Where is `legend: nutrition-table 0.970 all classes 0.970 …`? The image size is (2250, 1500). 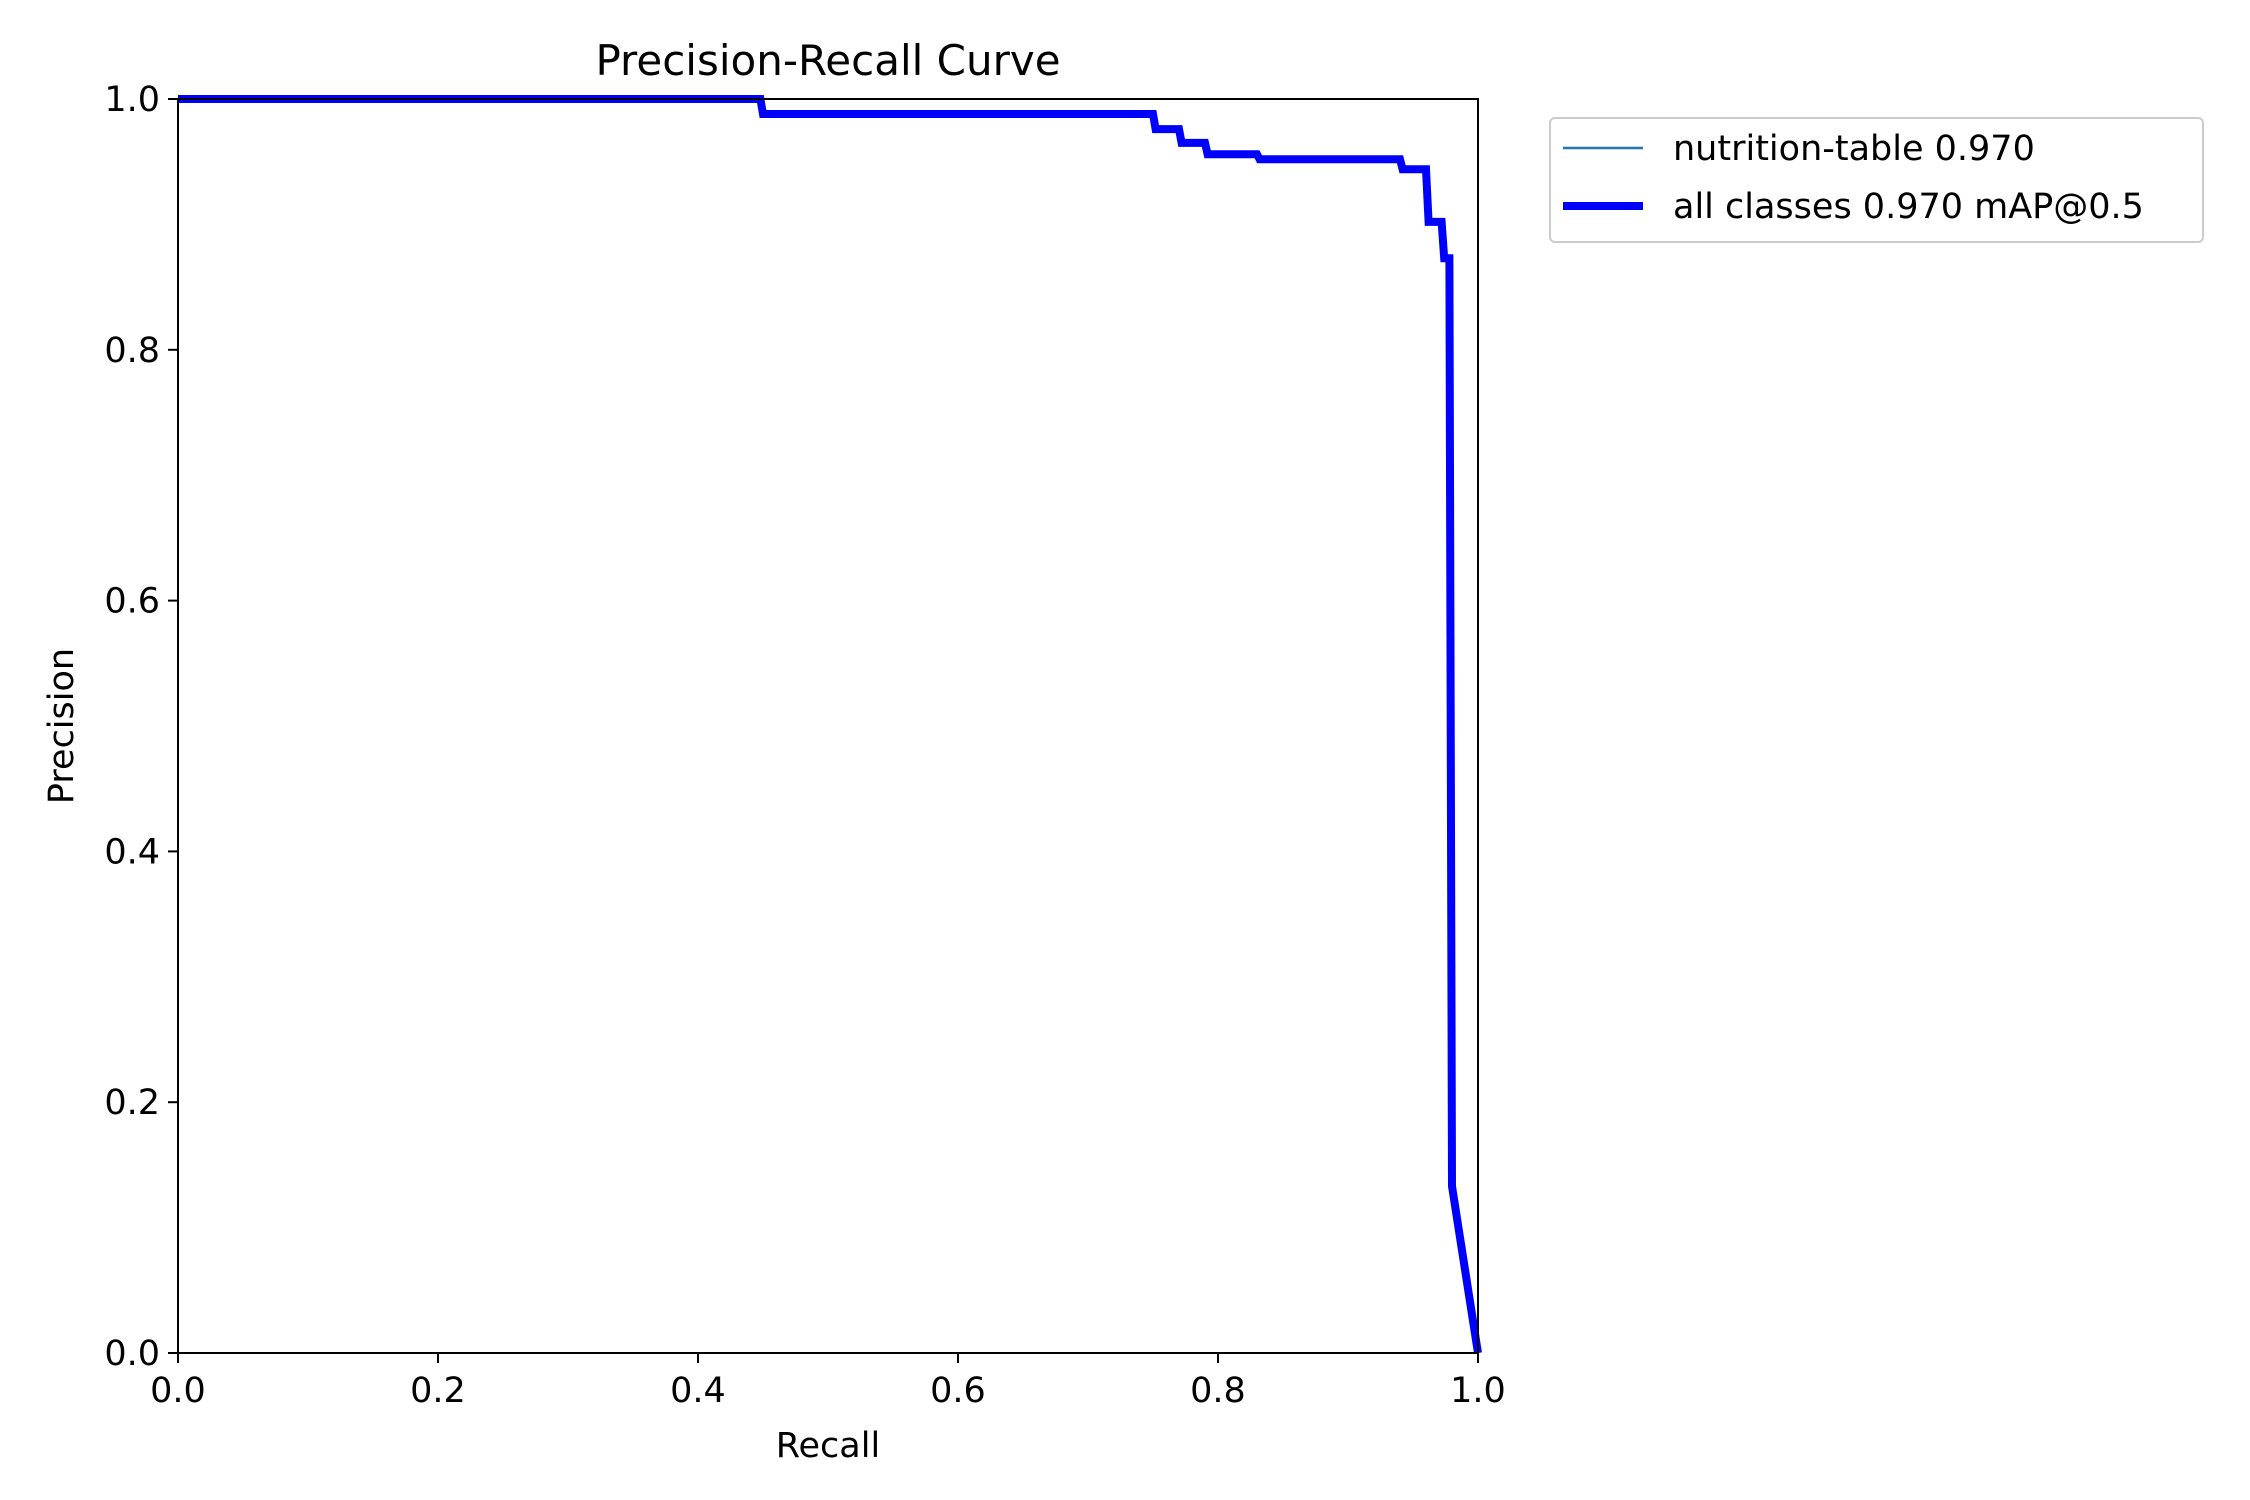 legend: nutrition-table 0.970 all classes 0.970 … is located at coordinates (1876, 180).